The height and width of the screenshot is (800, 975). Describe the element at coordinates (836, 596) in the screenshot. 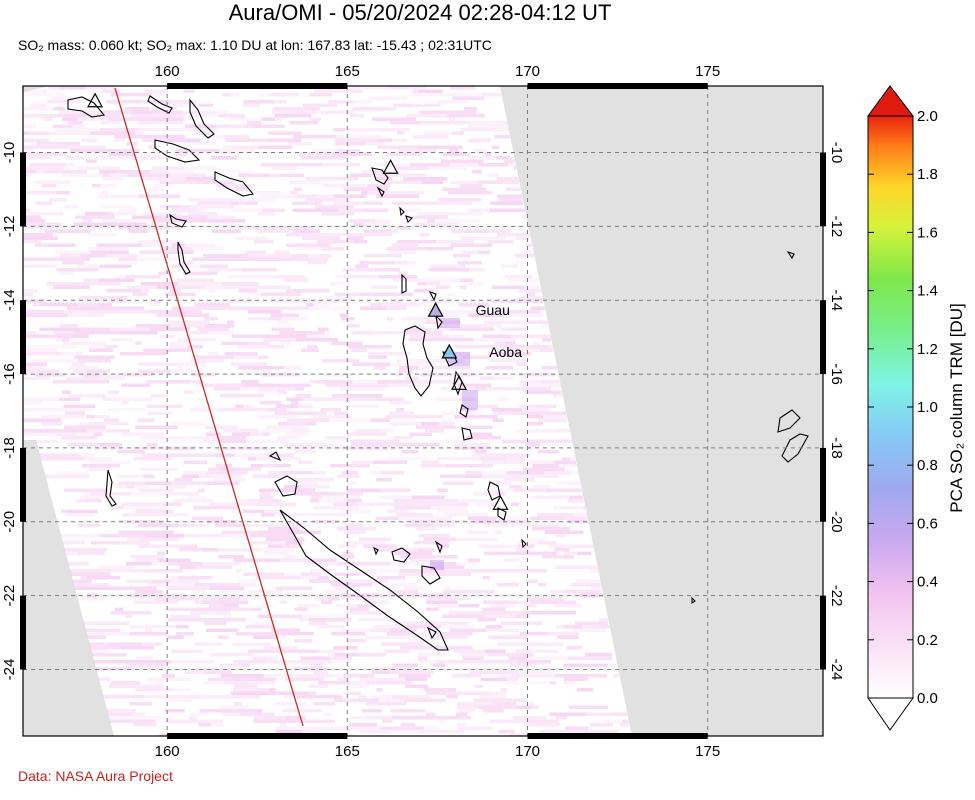

I see `lat-tick-label-right: -22` at that location.